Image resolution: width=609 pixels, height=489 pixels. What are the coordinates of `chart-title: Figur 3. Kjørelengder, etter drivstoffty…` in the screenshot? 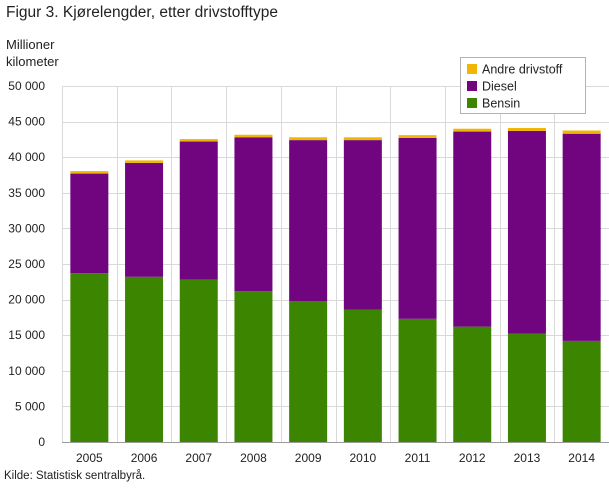 It's located at (142, 12).